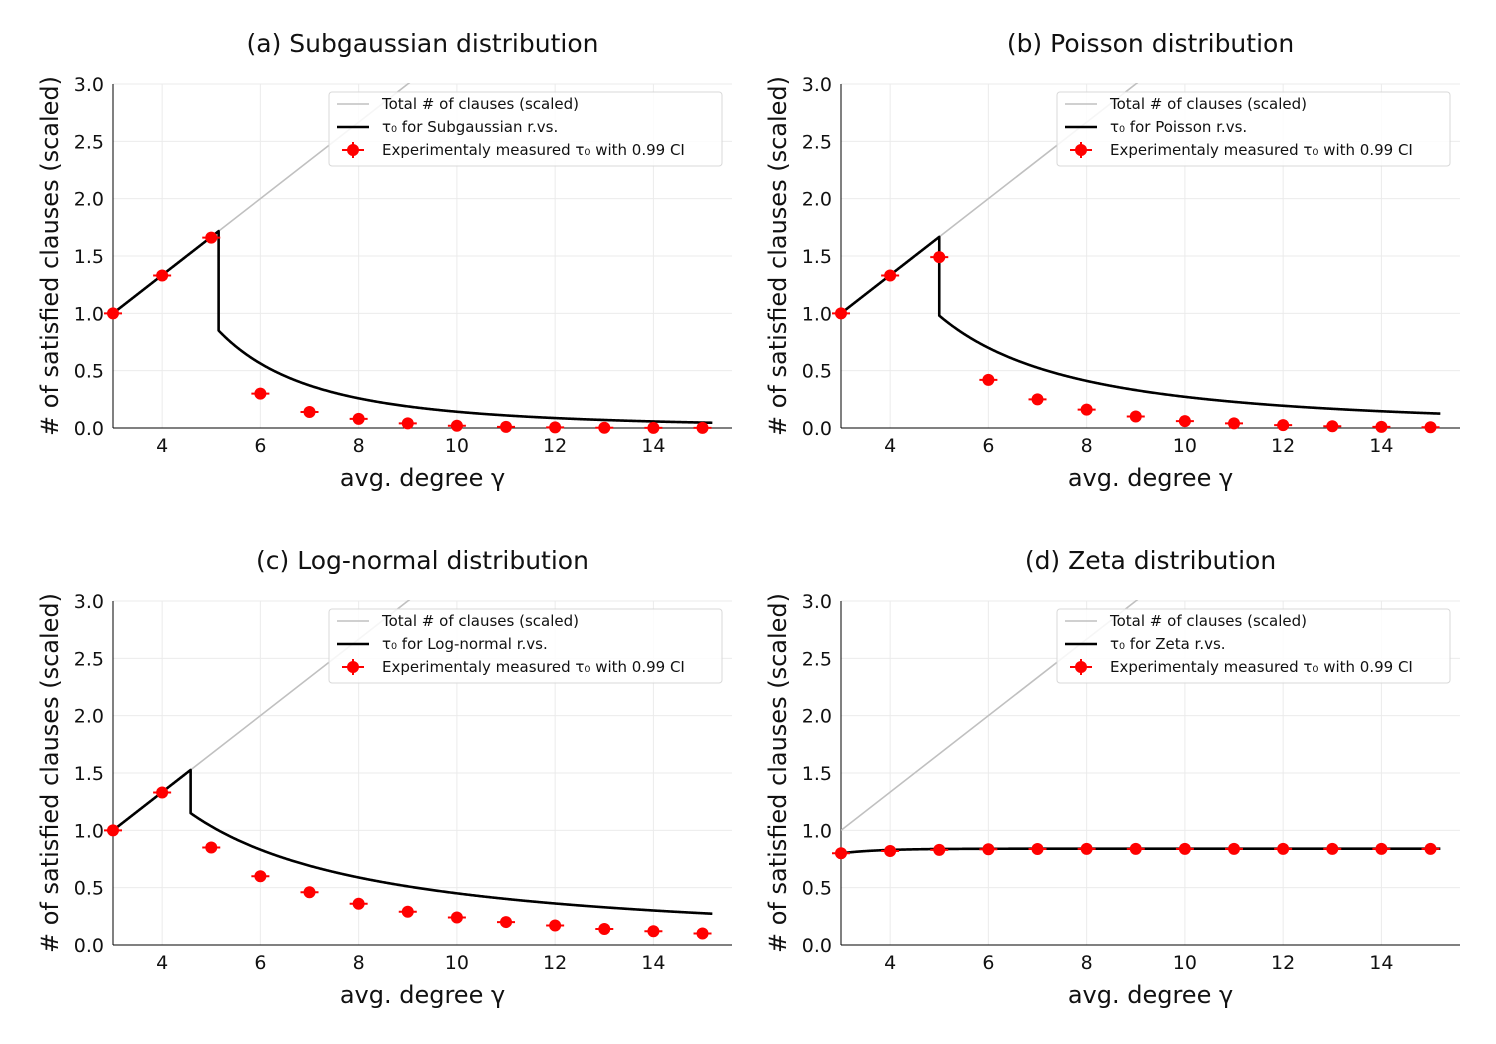 Image resolution: width=1496 pixels, height=1044 pixels. I want to click on y-tick-label: 2.5, so click(89, 142).